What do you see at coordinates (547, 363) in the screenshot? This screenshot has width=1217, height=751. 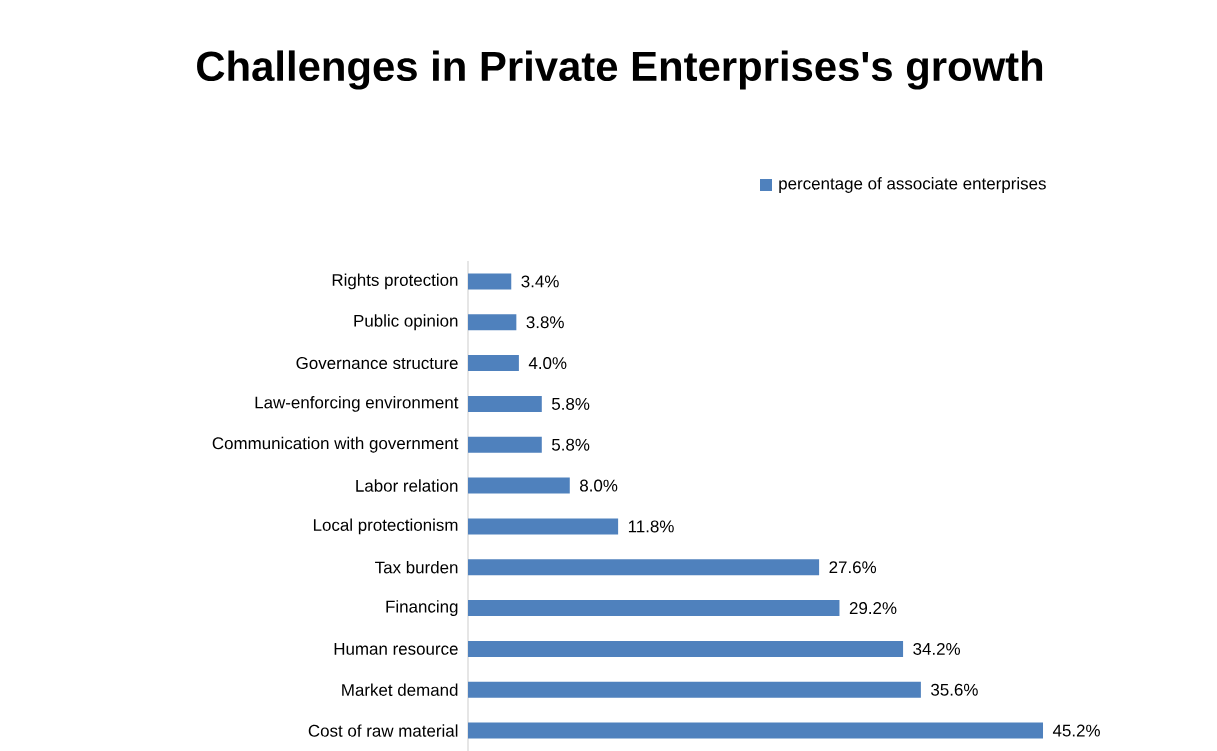 I see `data-label: 4.0%` at bounding box center [547, 363].